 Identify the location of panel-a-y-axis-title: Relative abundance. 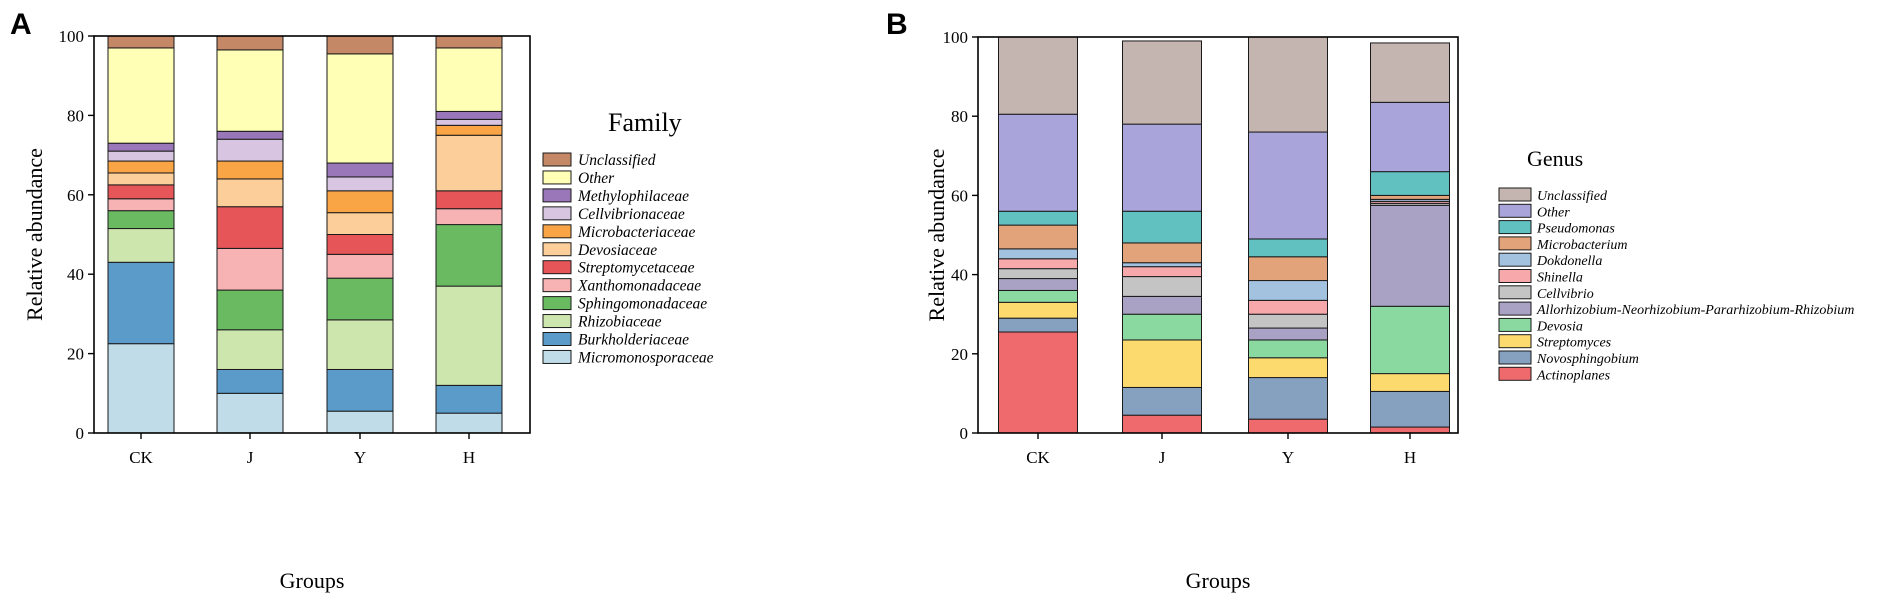
(34, 234).